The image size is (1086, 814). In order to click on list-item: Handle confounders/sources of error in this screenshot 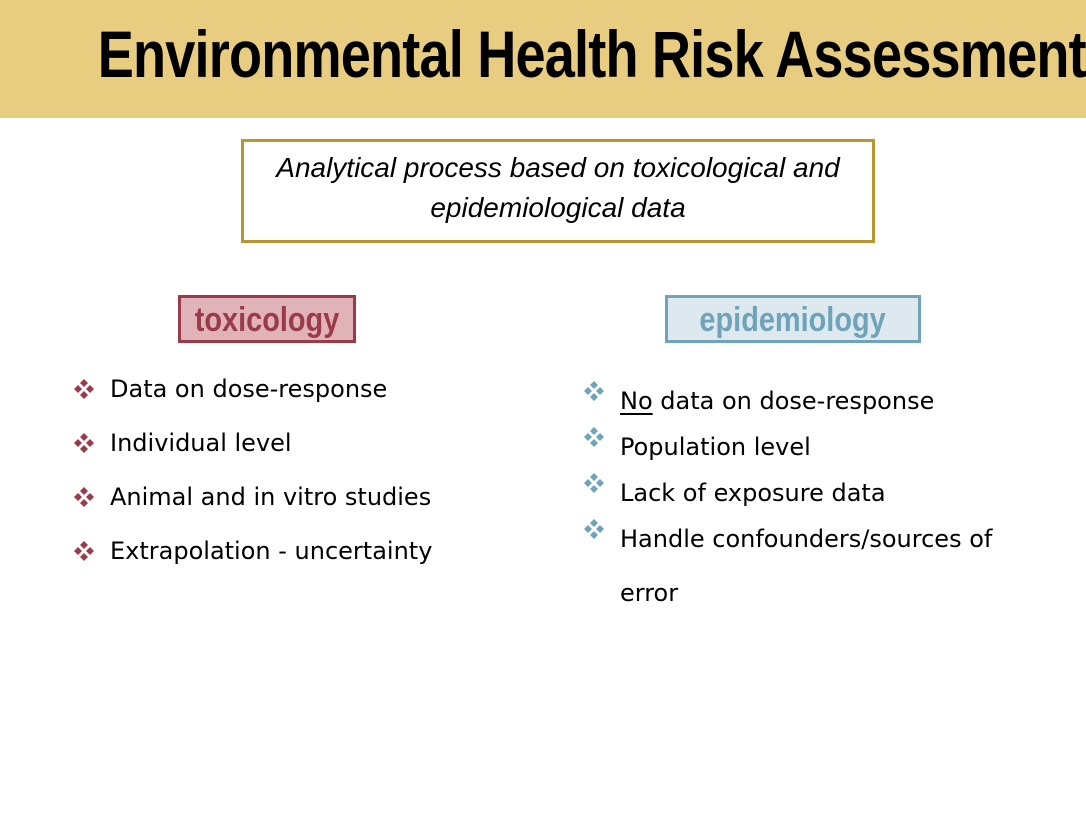, I will do `click(813, 566)`.